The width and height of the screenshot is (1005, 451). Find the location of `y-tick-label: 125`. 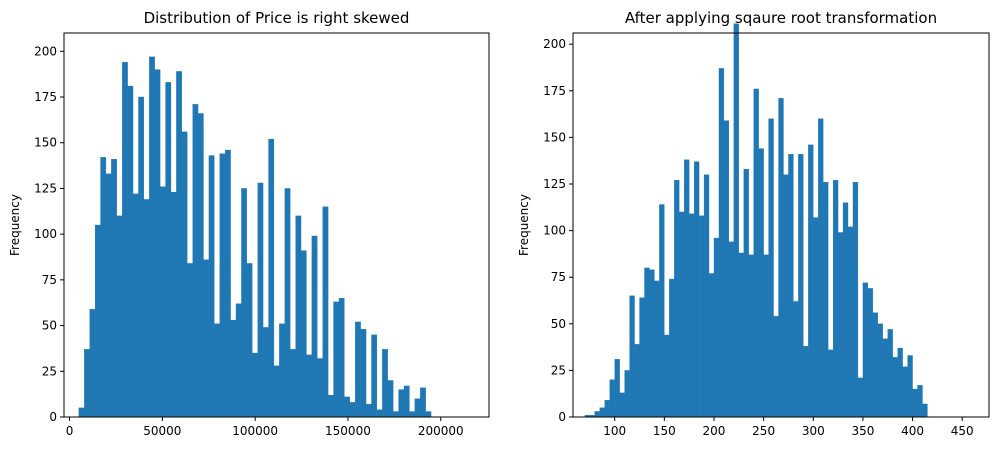

y-tick-label: 125 is located at coordinates (554, 184).